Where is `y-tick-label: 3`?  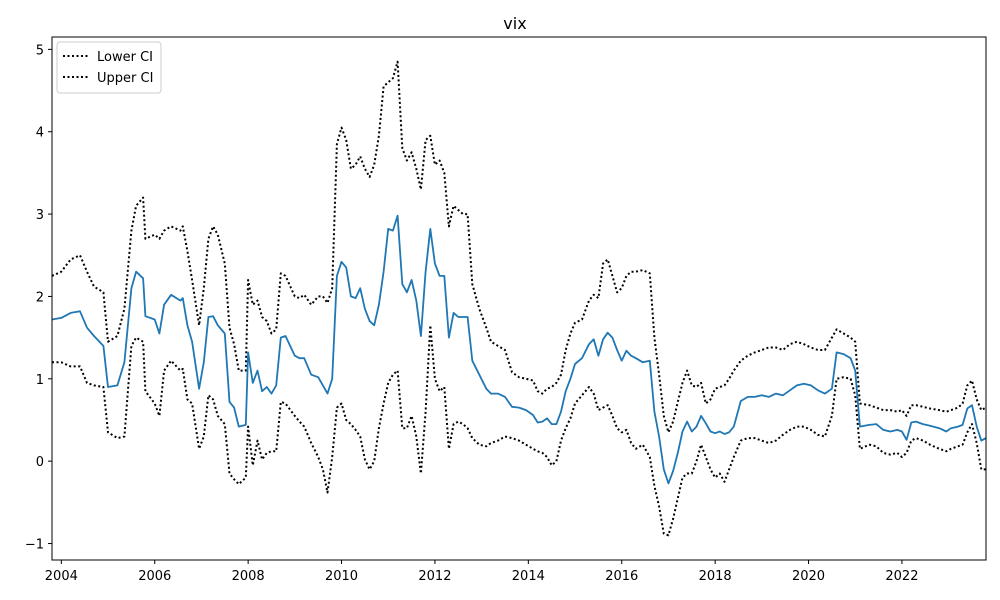
y-tick-label: 3 is located at coordinates (40, 215).